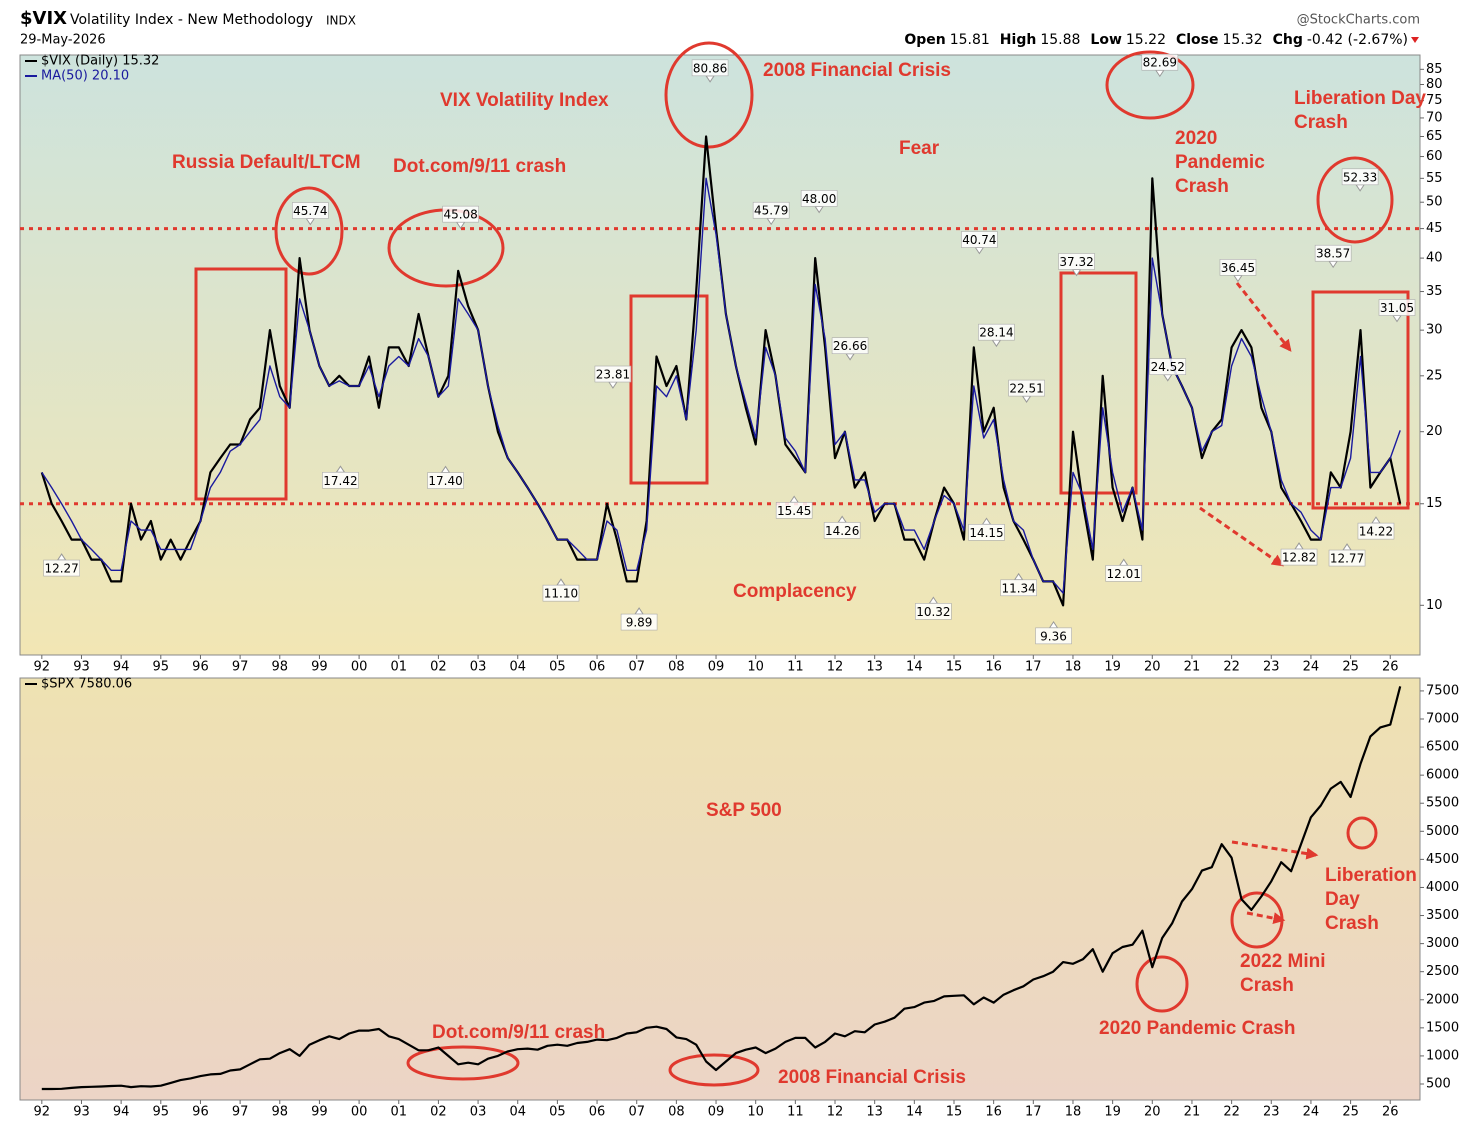 This screenshot has width=1482, height=1126. What do you see at coordinates (1231, 1112) in the screenshot?
I see `x-tick-label: 22` at bounding box center [1231, 1112].